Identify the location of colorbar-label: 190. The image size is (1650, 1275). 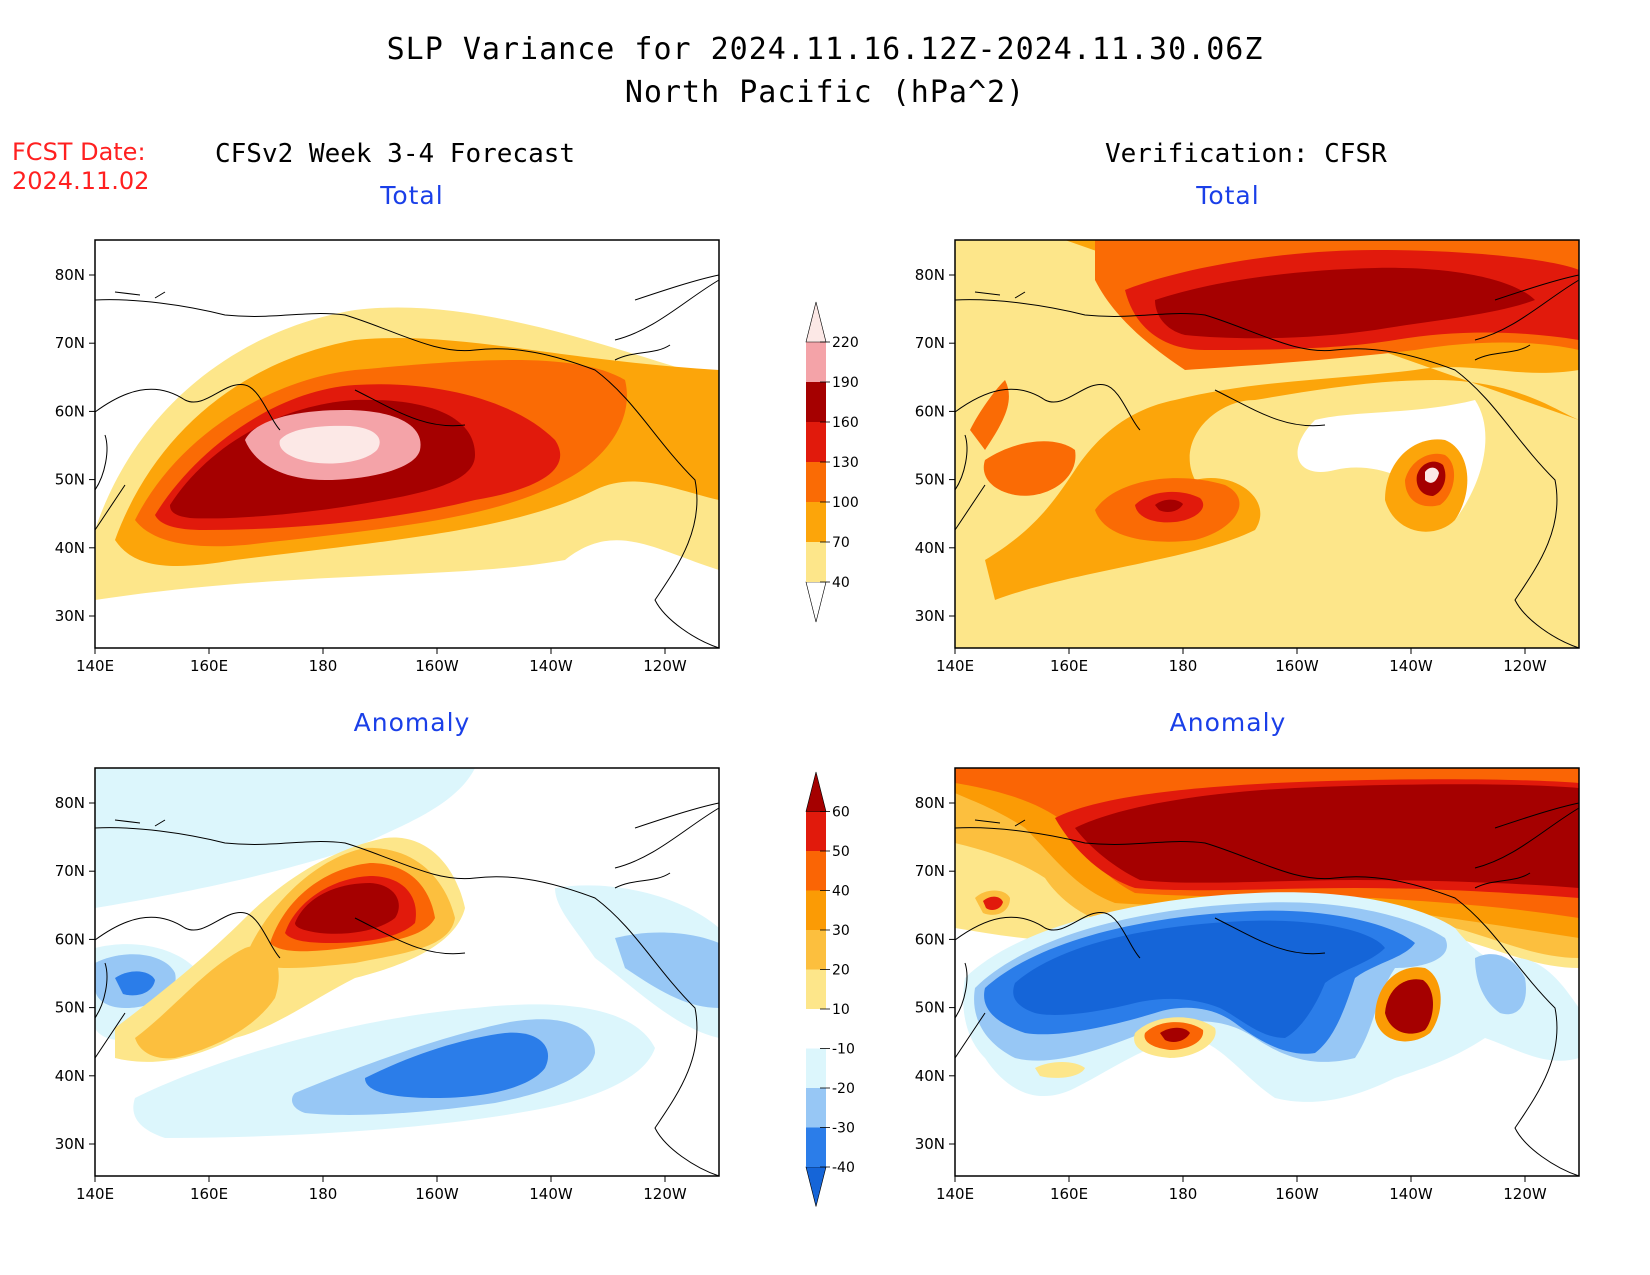
(845, 383).